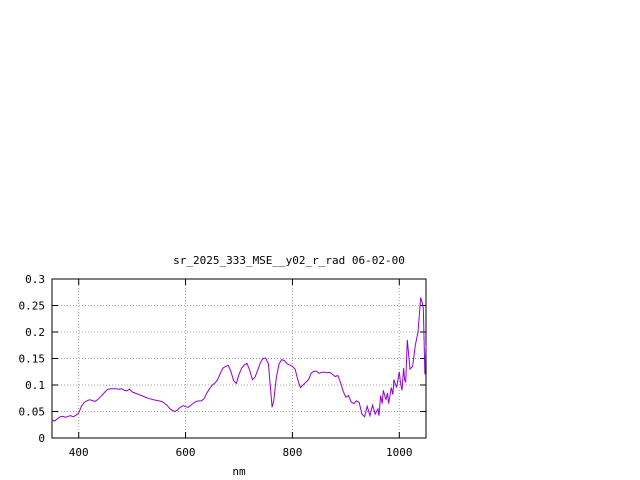 Image resolution: width=640 pixels, height=480 pixels. Describe the element at coordinates (289, 260) in the screenshot. I see `chart-title: sr_2025_333_MSE__y02_r_rad 06-02-00` at that location.